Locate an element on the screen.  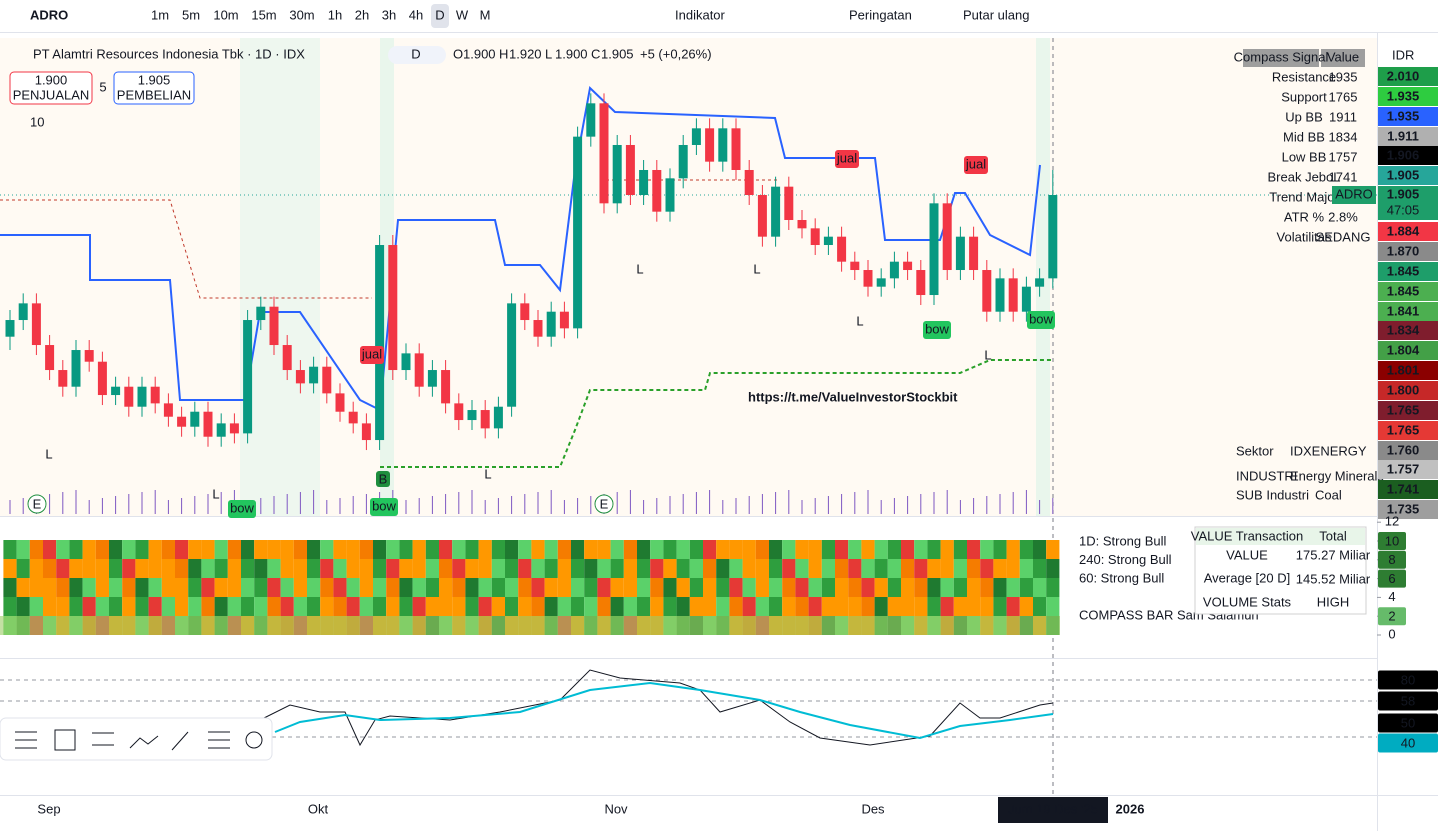
badge-bg is located at coordinates (417, 55).